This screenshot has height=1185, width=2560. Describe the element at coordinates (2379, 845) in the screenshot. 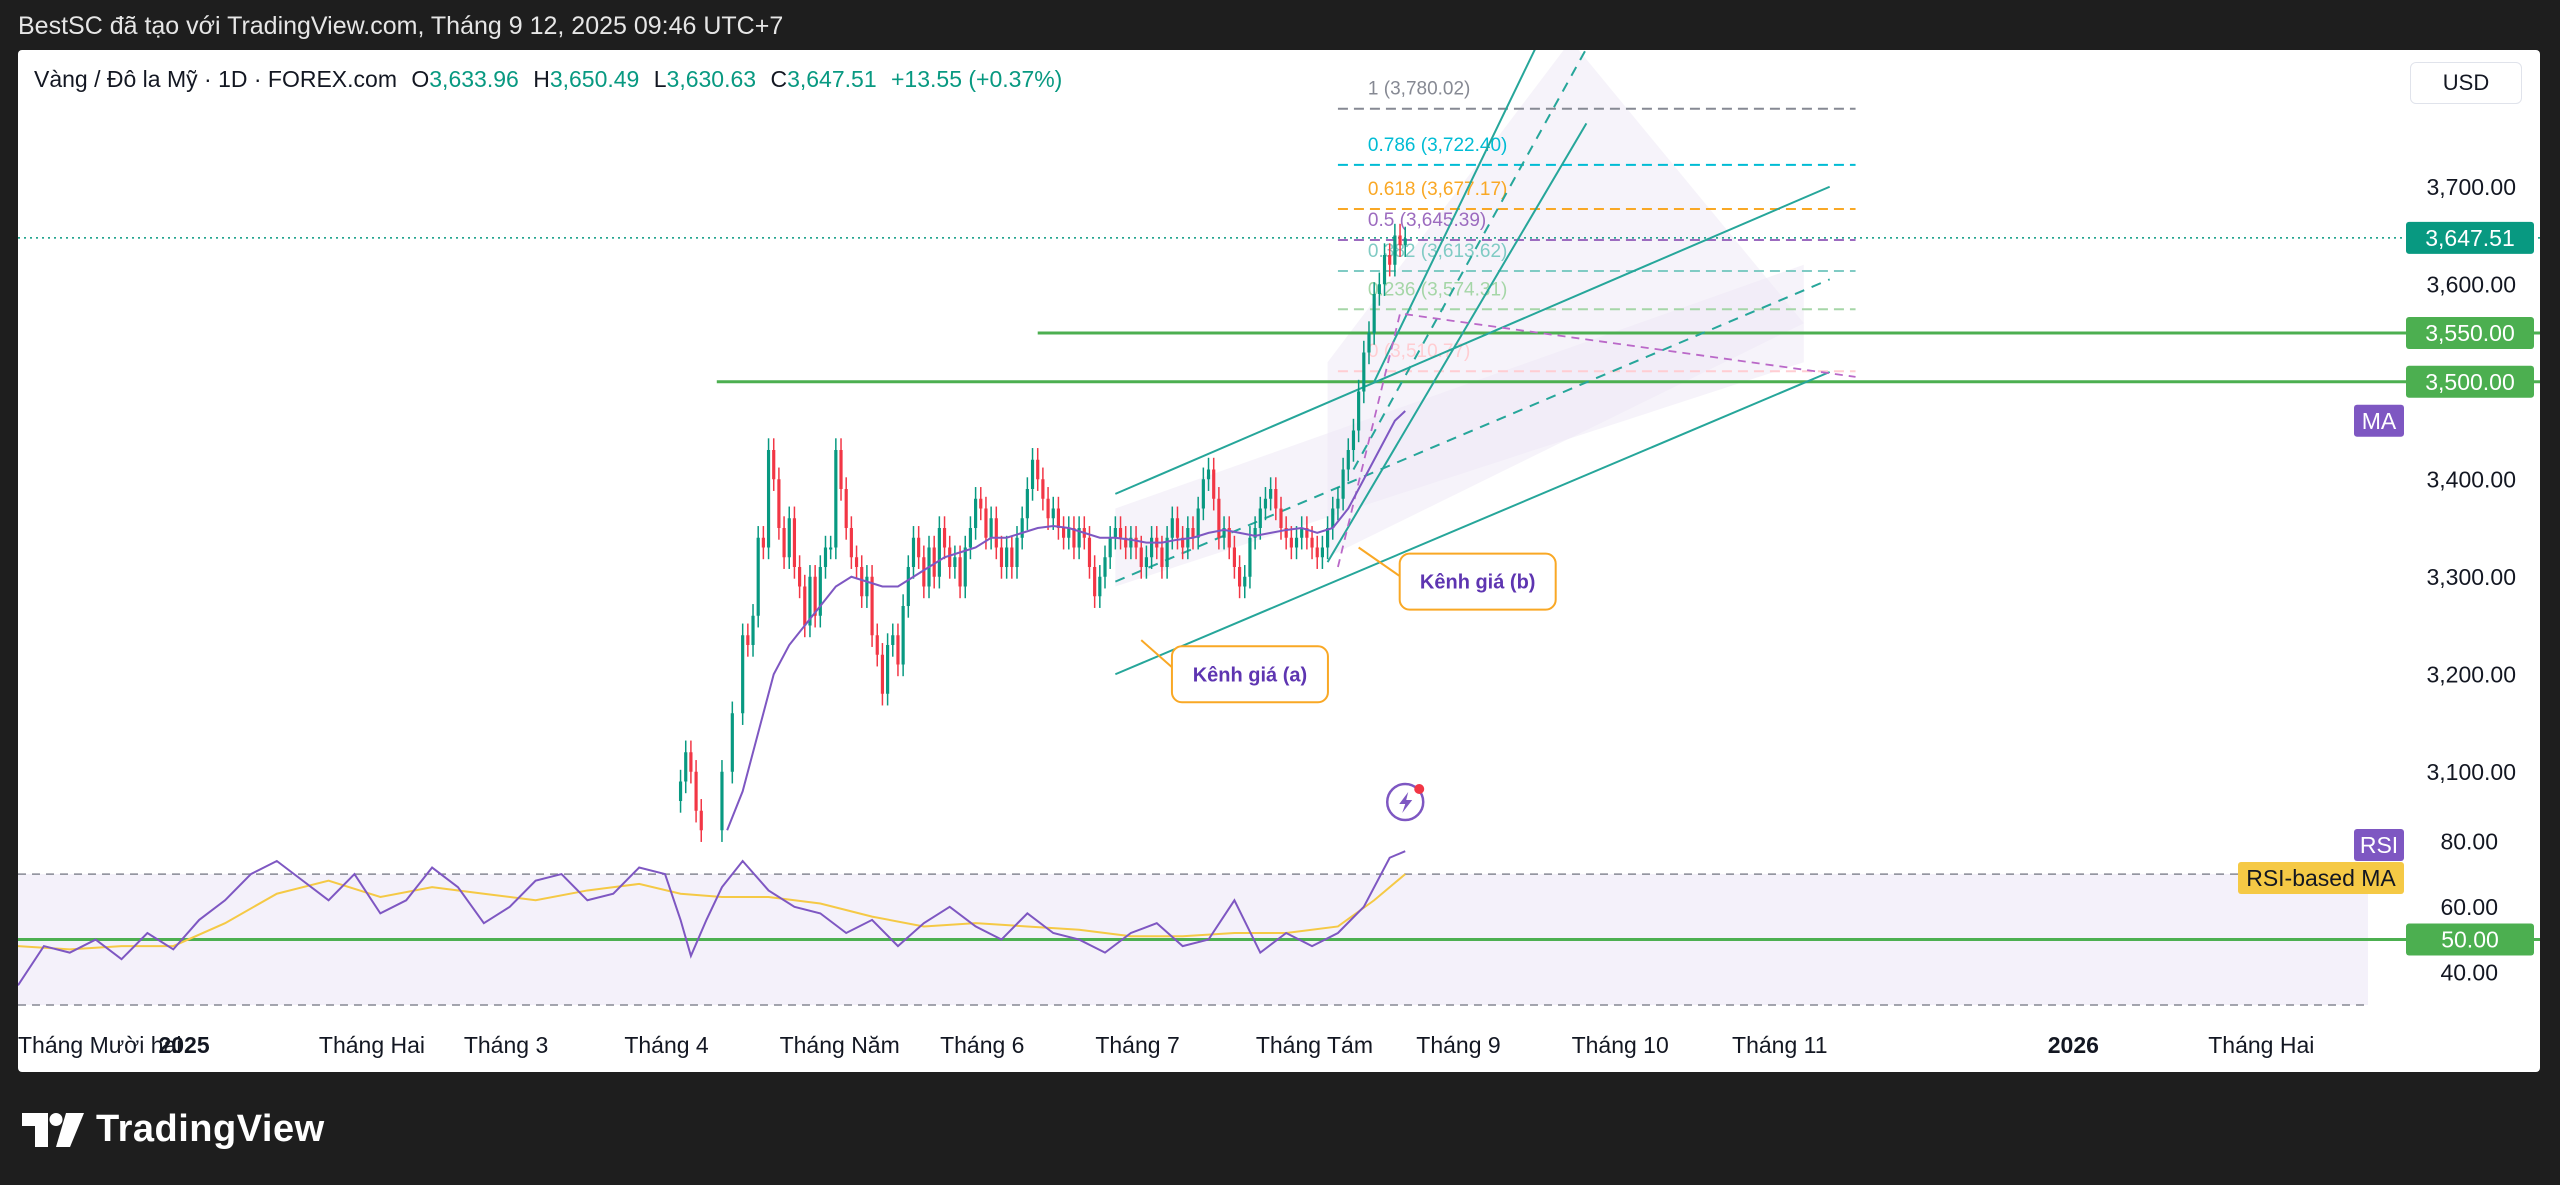

I see `rsi-badge: RSI` at that location.